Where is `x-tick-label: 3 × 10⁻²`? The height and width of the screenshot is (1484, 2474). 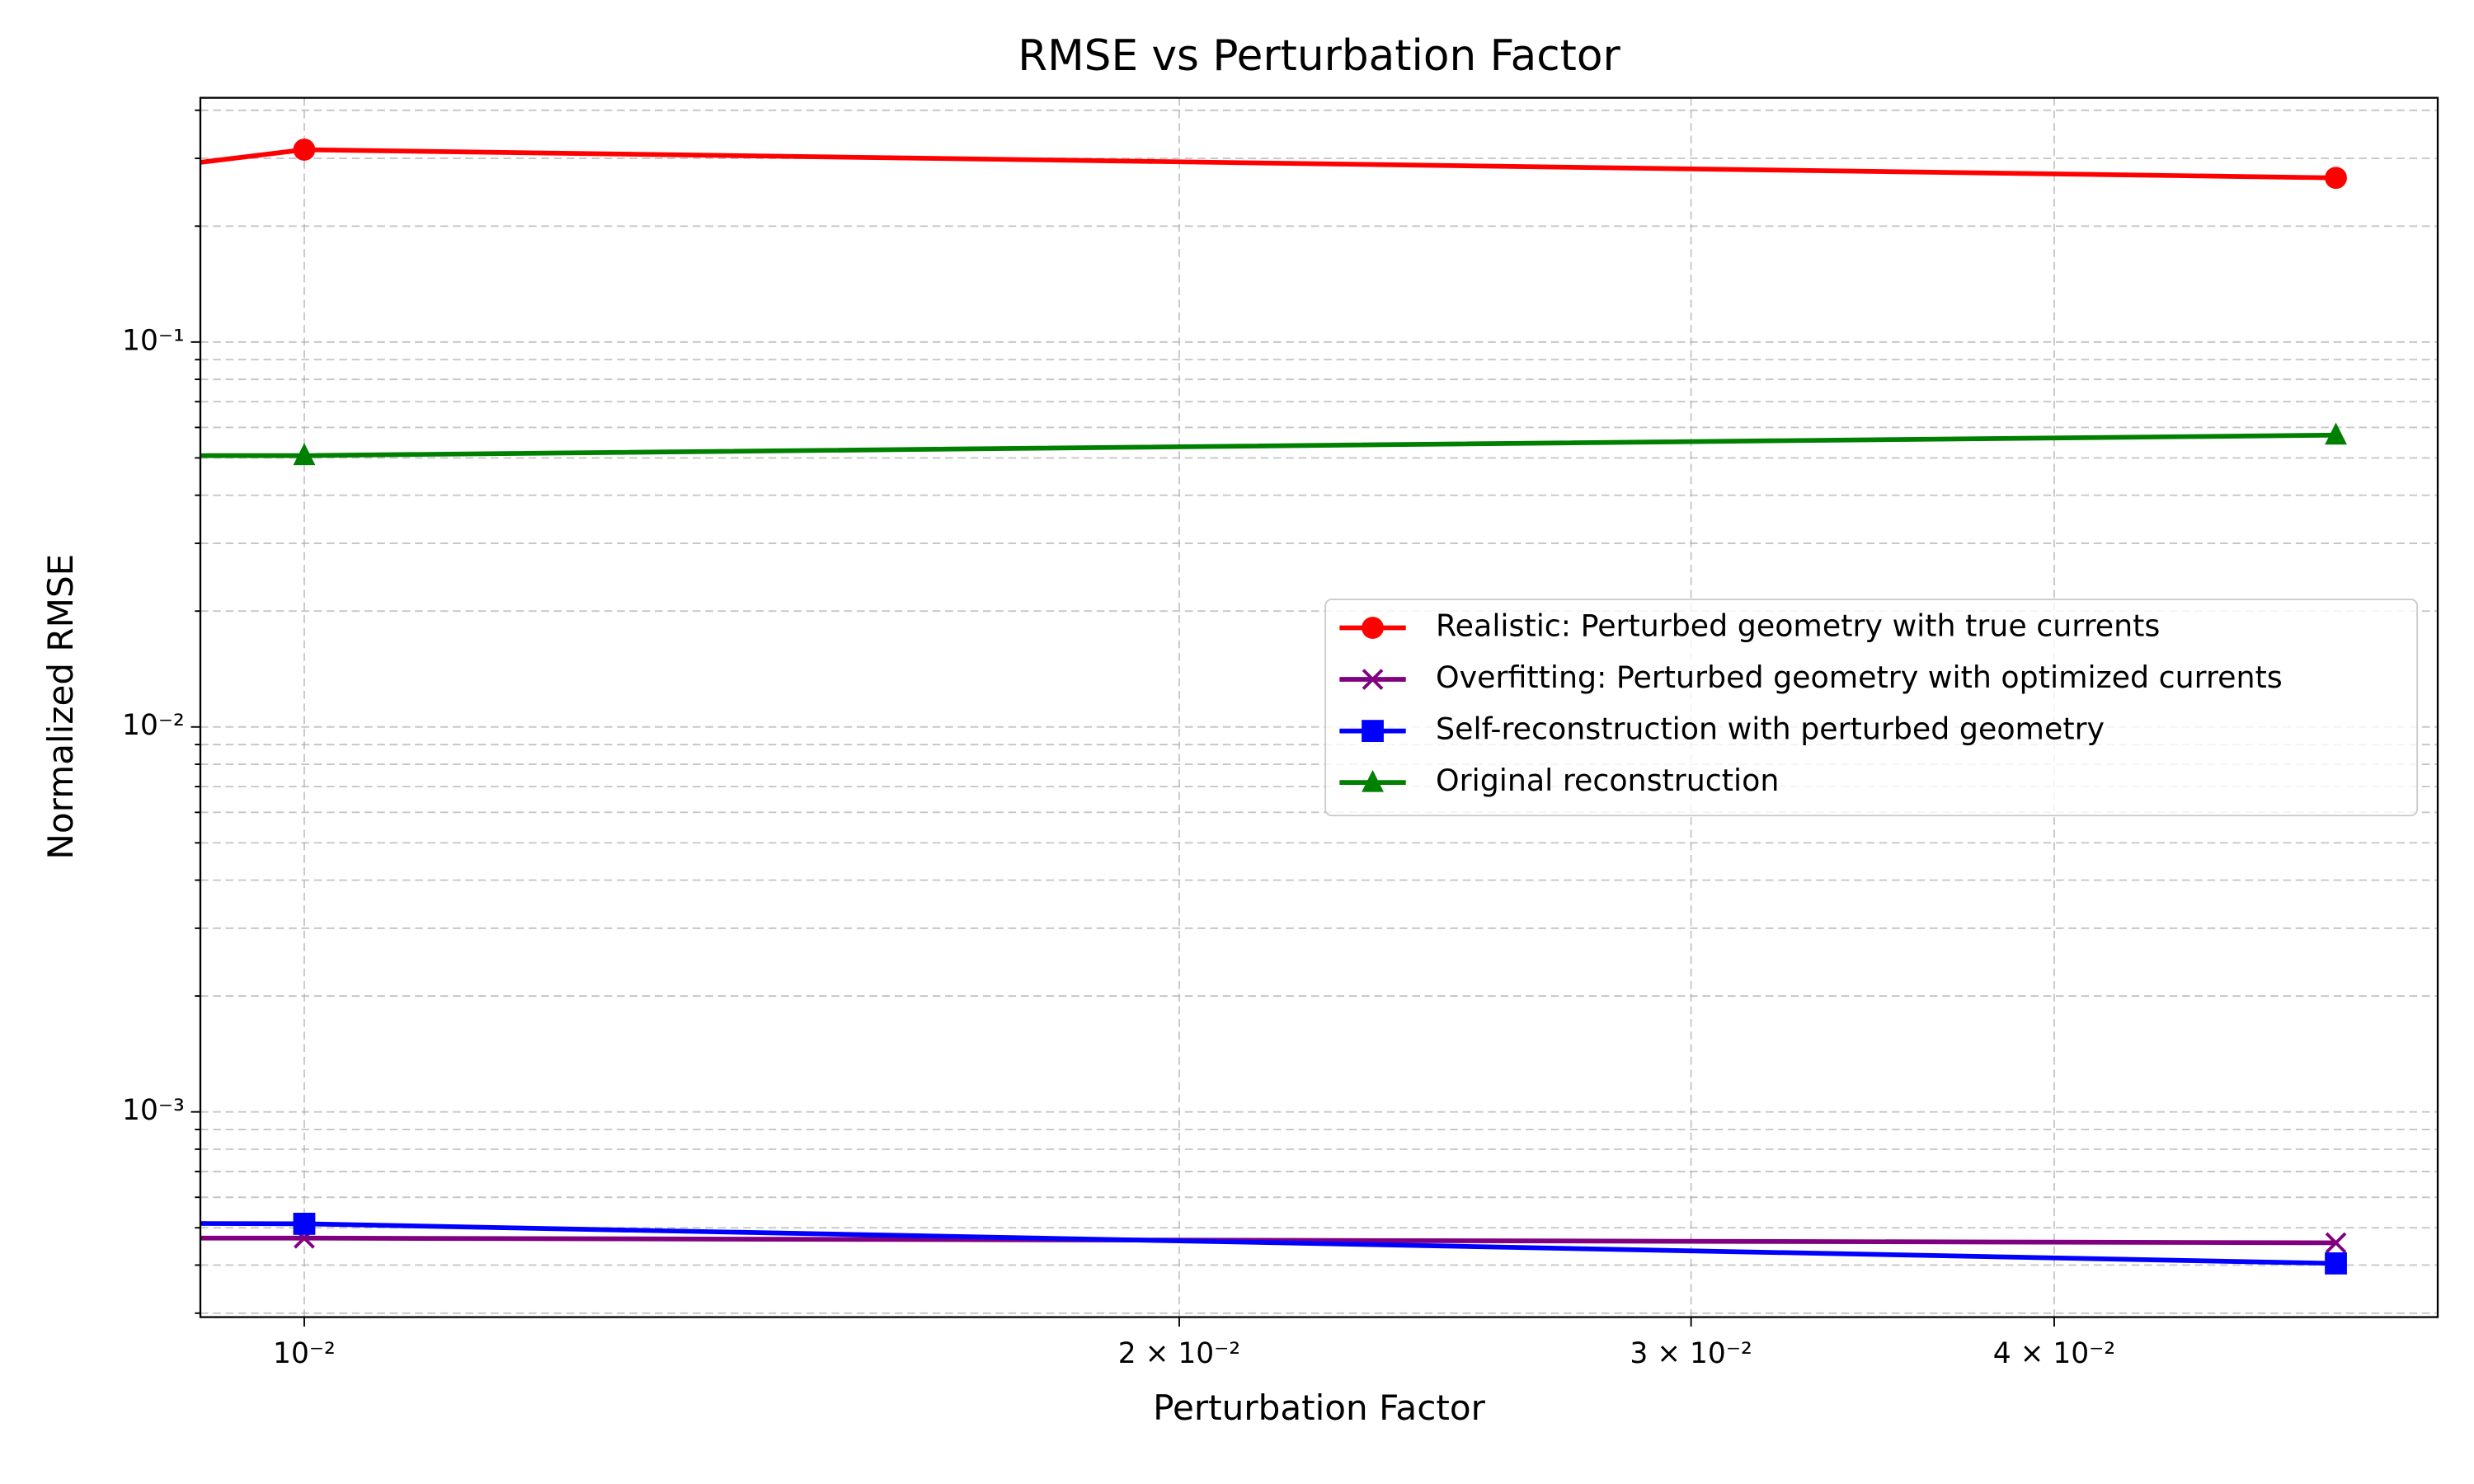
x-tick-label: 3 × 10⁻² is located at coordinates (1691, 1353).